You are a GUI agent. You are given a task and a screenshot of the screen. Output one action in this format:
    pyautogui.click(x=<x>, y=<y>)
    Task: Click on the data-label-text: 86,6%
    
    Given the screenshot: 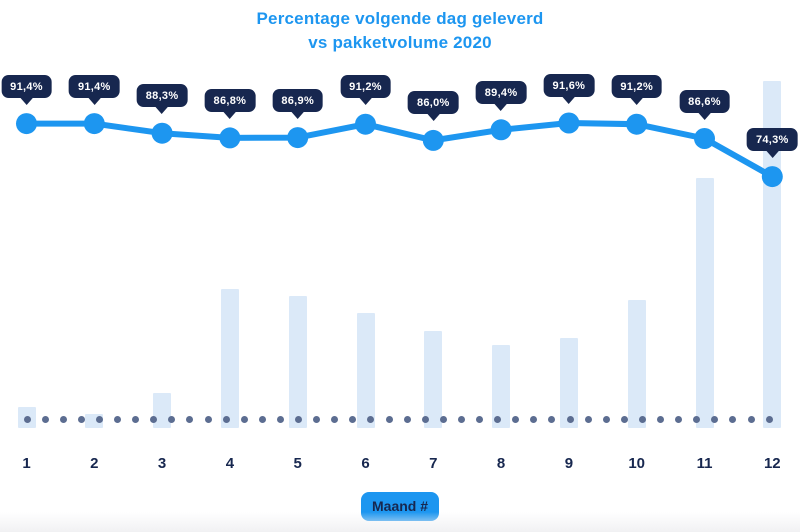 What is the action you would take?
    pyautogui.click(x=704, y=101)
    